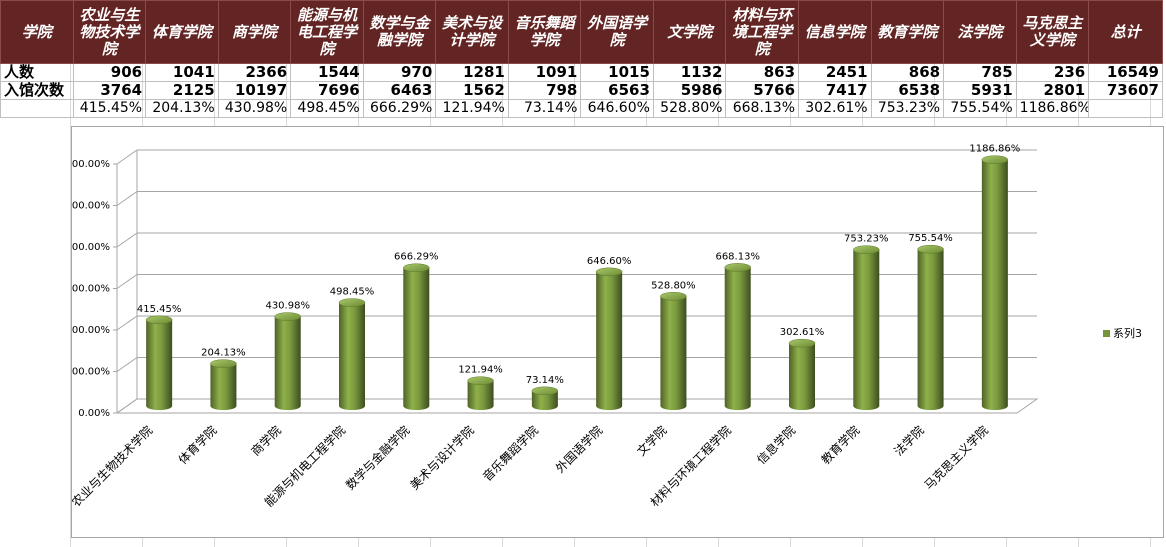  What do you see at coordinates (182, 90) in the screenshot?
I see `visits-cell: 2125` at bounding box center [182, 90].